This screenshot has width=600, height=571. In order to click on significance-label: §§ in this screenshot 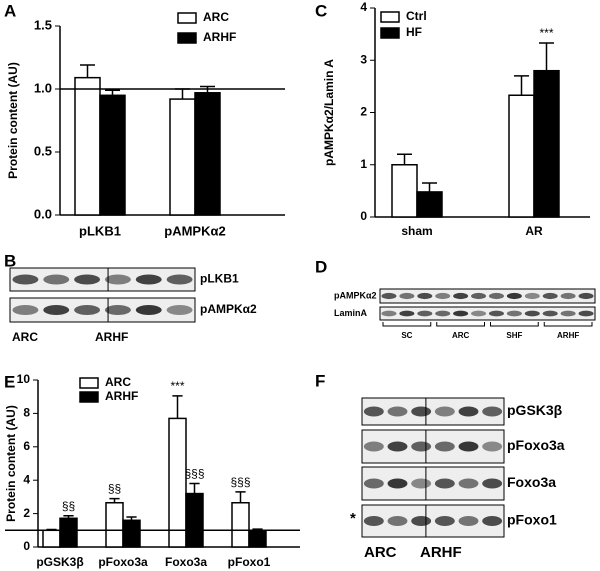, I will do `click(68, 506)`.